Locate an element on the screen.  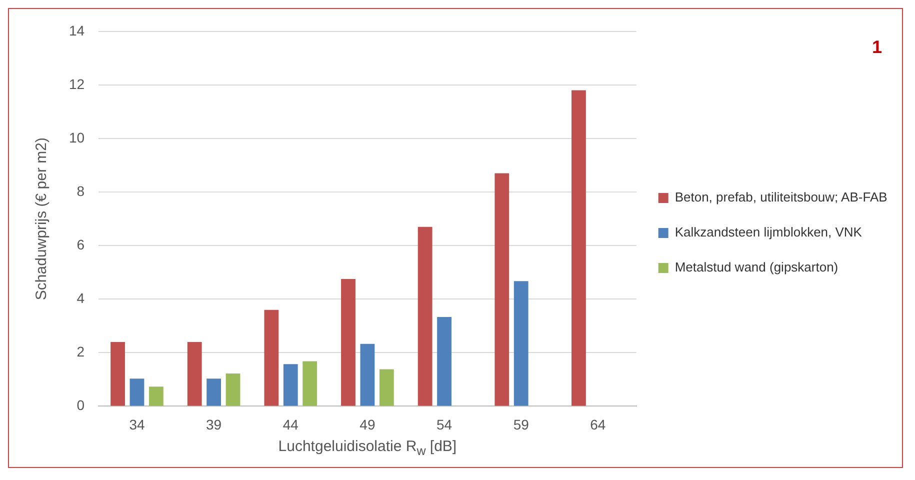
x-tick-label: 39 is located at coordinates (214, 424).